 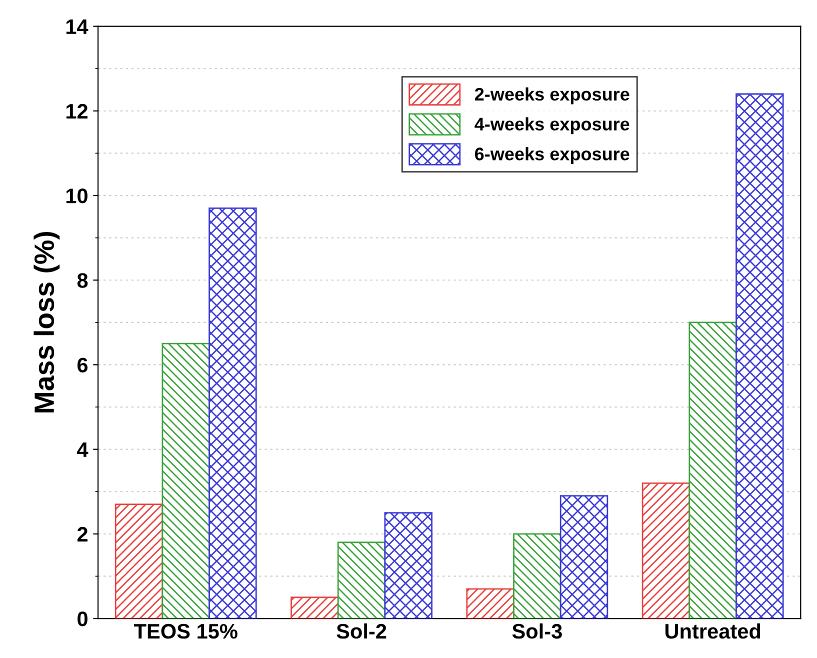 What do you see at coordinates (82, 365) in the screenshot?
I see `y-tick-label: 6` at bounding box center [82, 365].